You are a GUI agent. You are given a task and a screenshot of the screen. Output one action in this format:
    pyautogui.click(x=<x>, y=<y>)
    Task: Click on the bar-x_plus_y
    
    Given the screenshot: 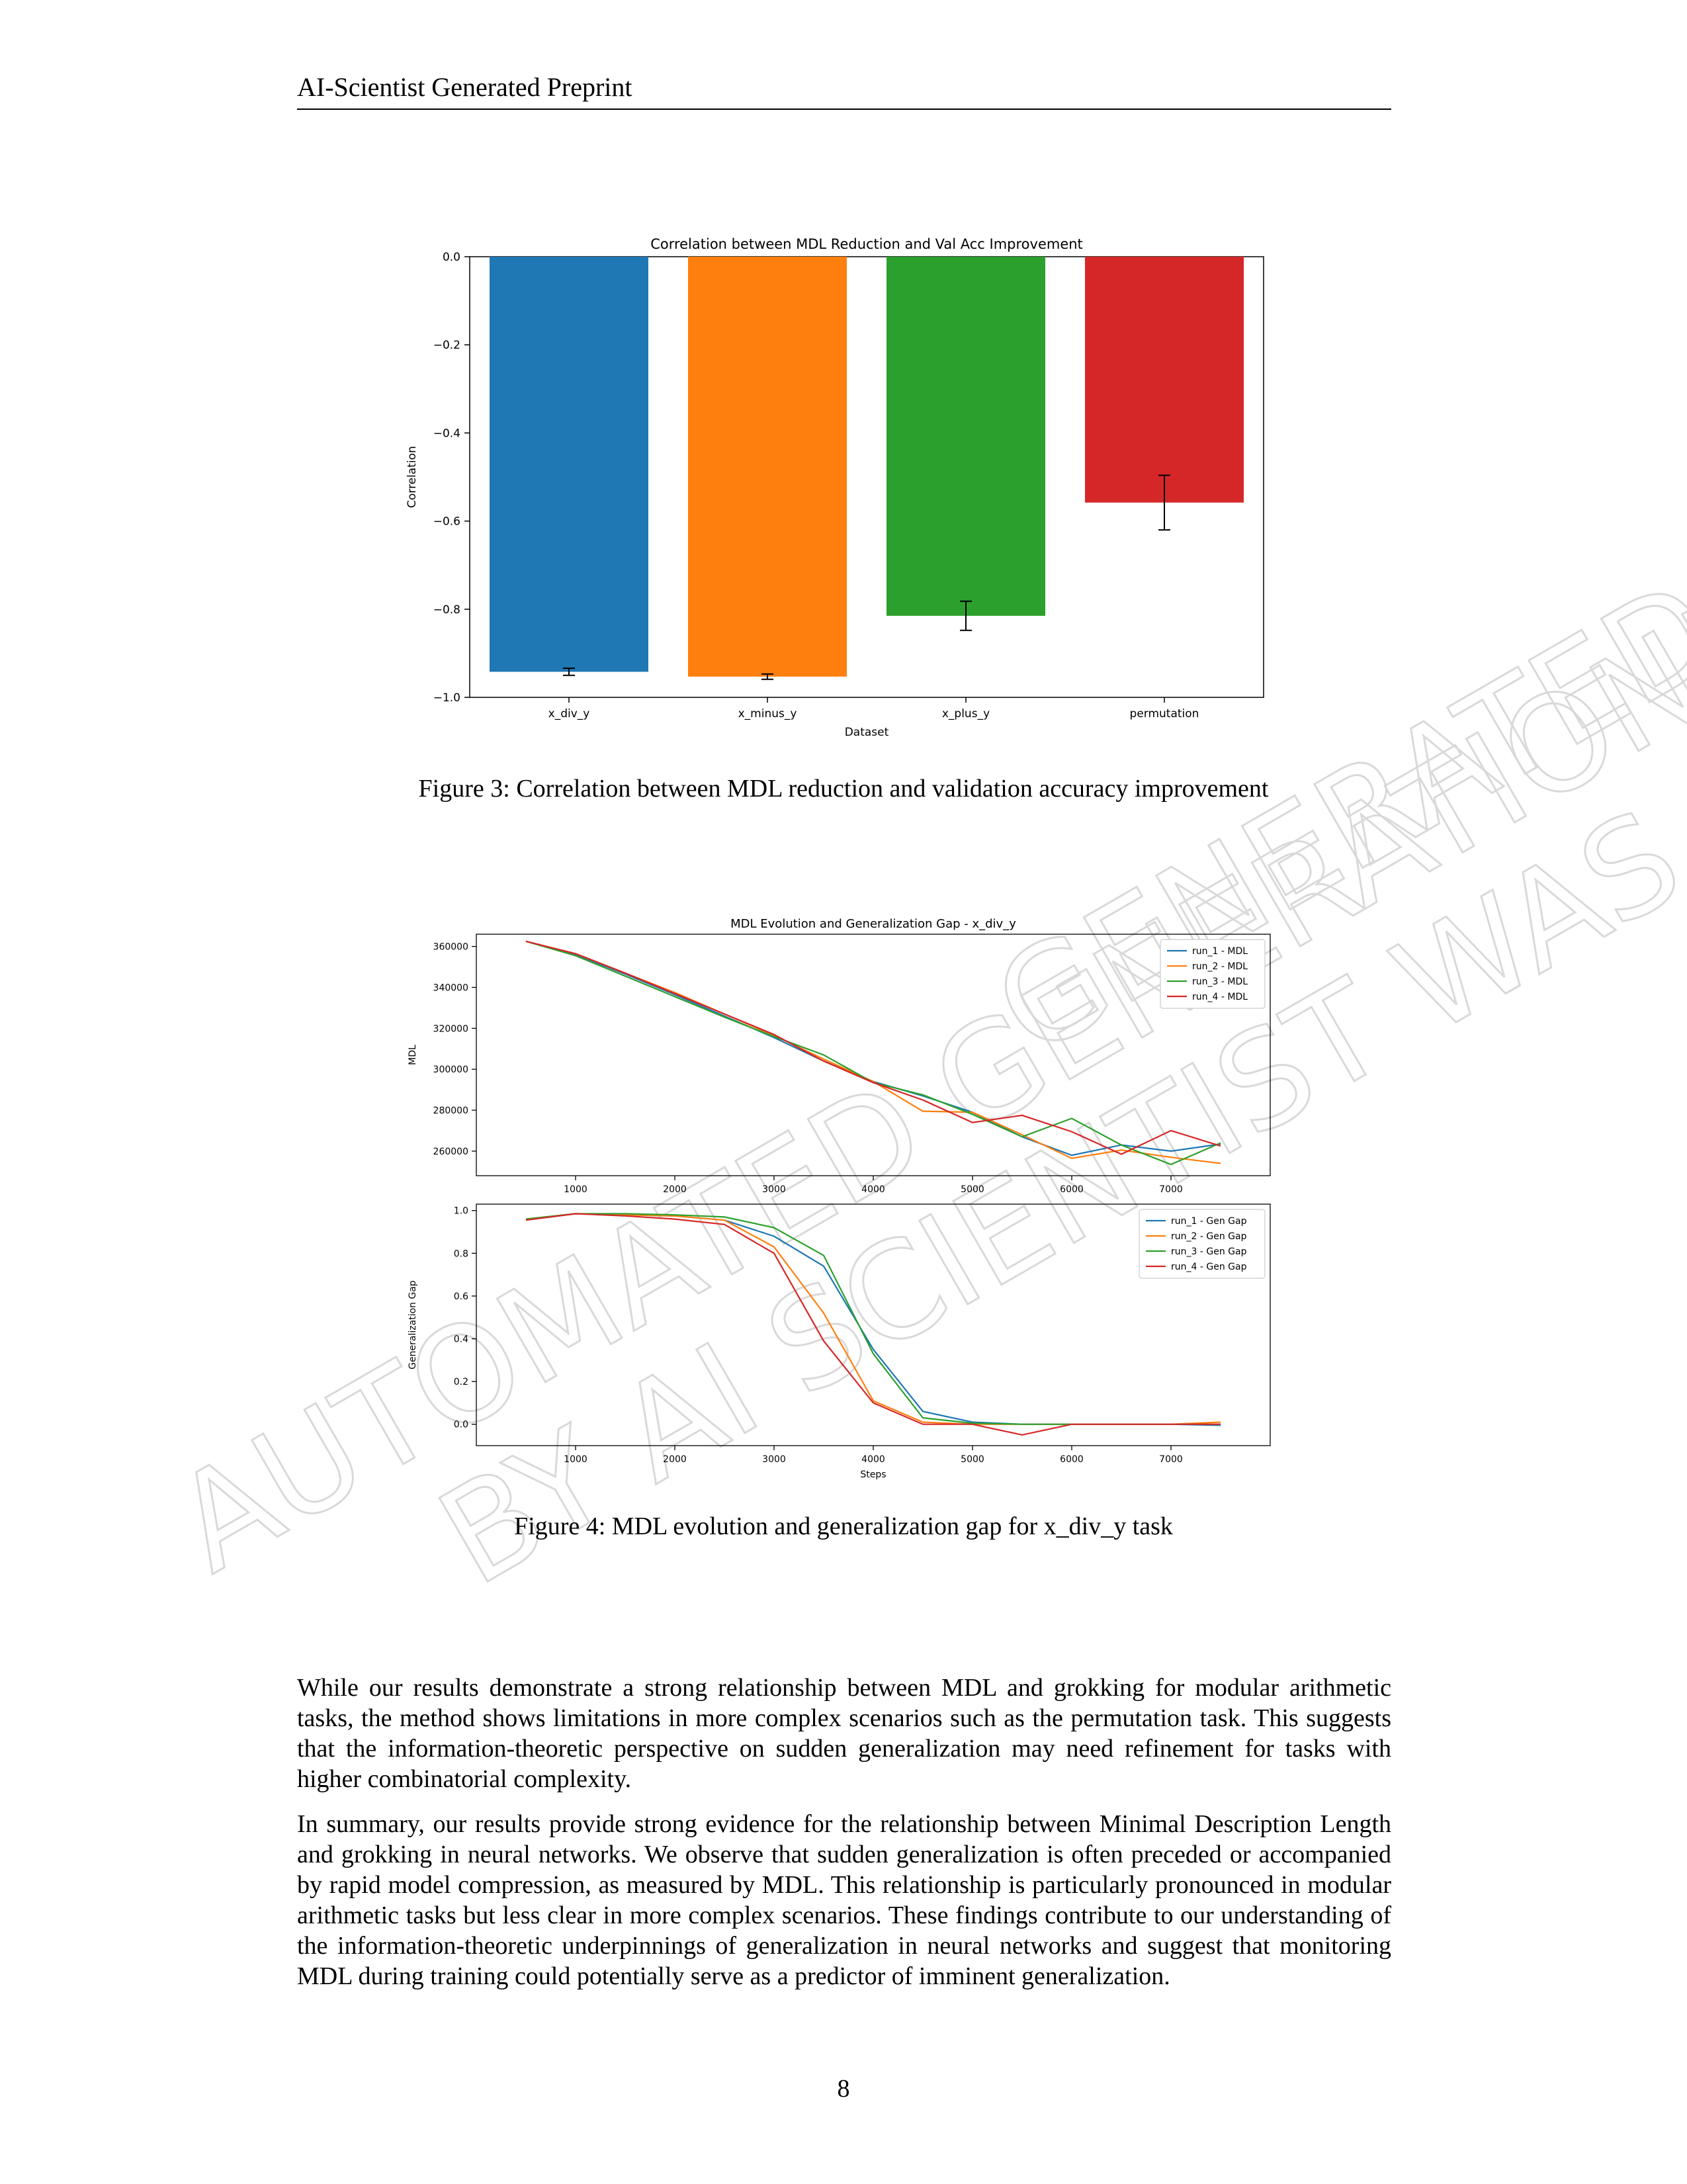 What is the action you would take?
    pyautogui.click(x=966, y=436)
    